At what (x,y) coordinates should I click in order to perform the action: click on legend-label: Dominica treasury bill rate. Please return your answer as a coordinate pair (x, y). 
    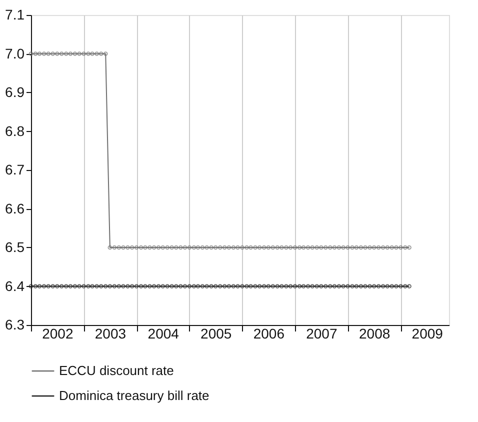
    Looking at the image, I should click on (134, 395).